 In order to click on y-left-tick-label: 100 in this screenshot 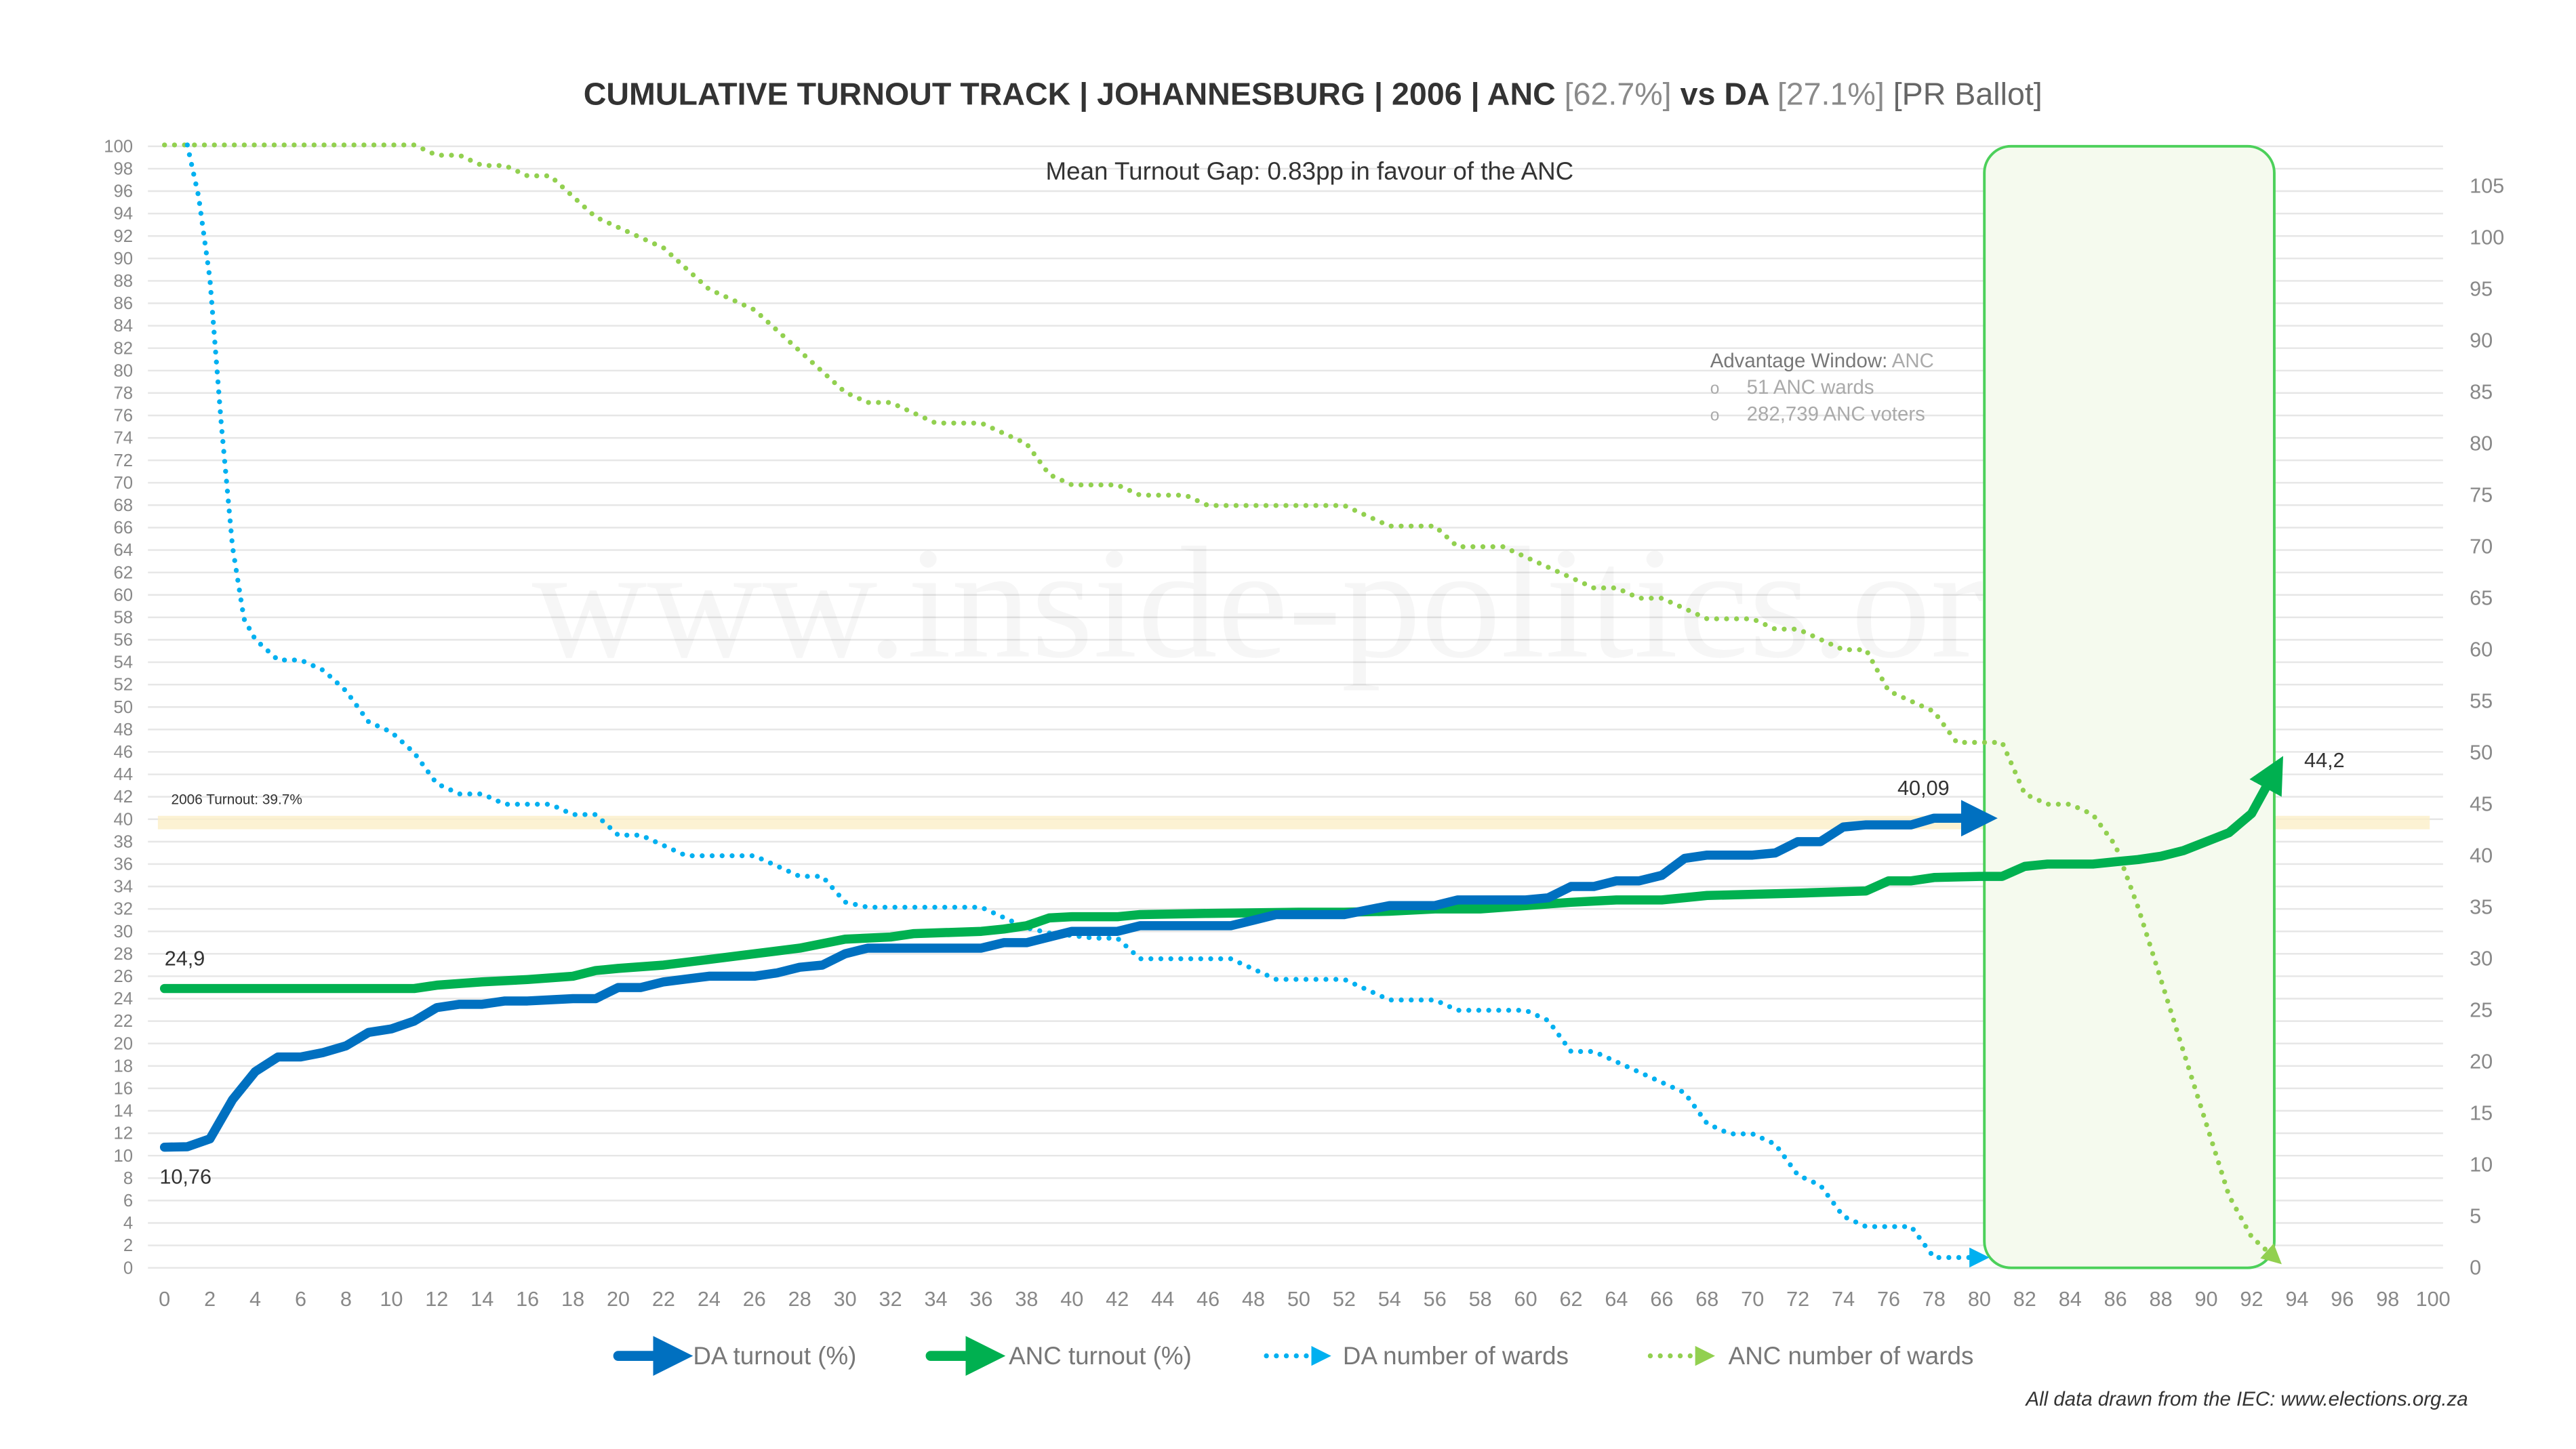, I will do `click(118, 146)`.